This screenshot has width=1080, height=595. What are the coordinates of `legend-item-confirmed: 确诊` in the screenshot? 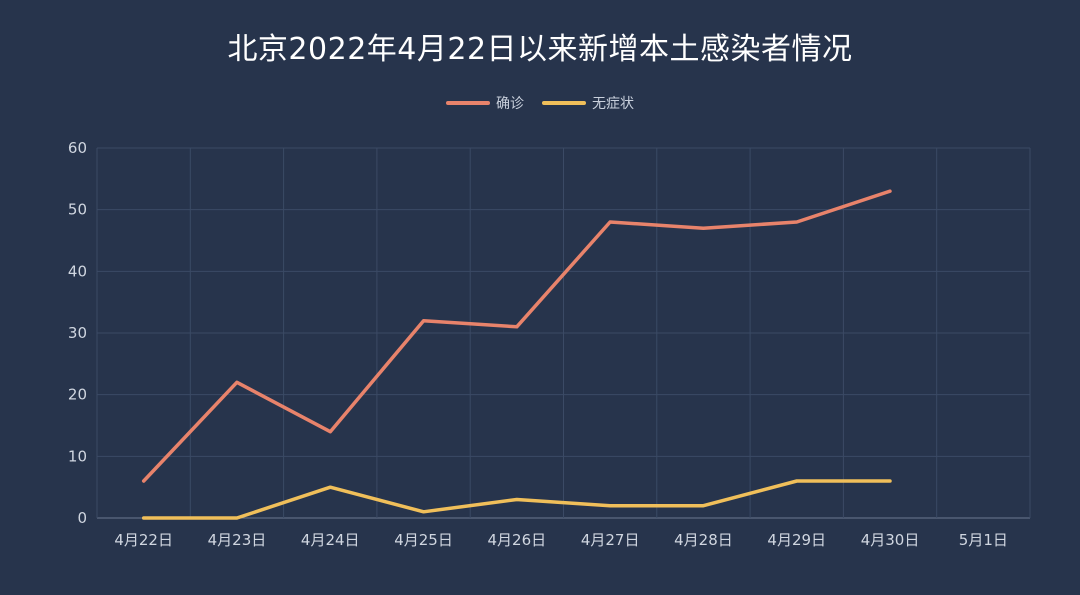 It's located at (485, 103).